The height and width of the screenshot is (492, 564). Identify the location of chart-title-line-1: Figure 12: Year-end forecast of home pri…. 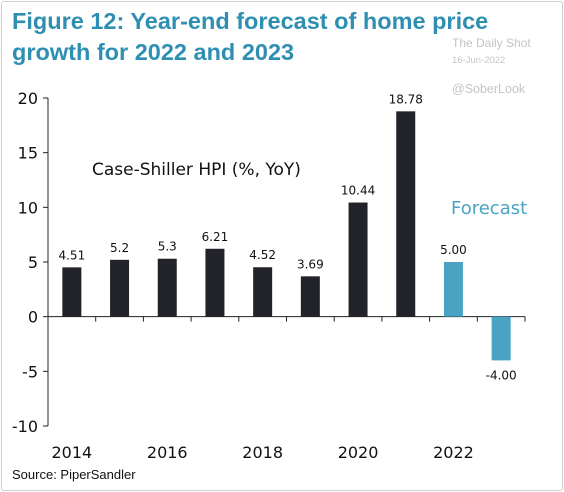
(250, 21).